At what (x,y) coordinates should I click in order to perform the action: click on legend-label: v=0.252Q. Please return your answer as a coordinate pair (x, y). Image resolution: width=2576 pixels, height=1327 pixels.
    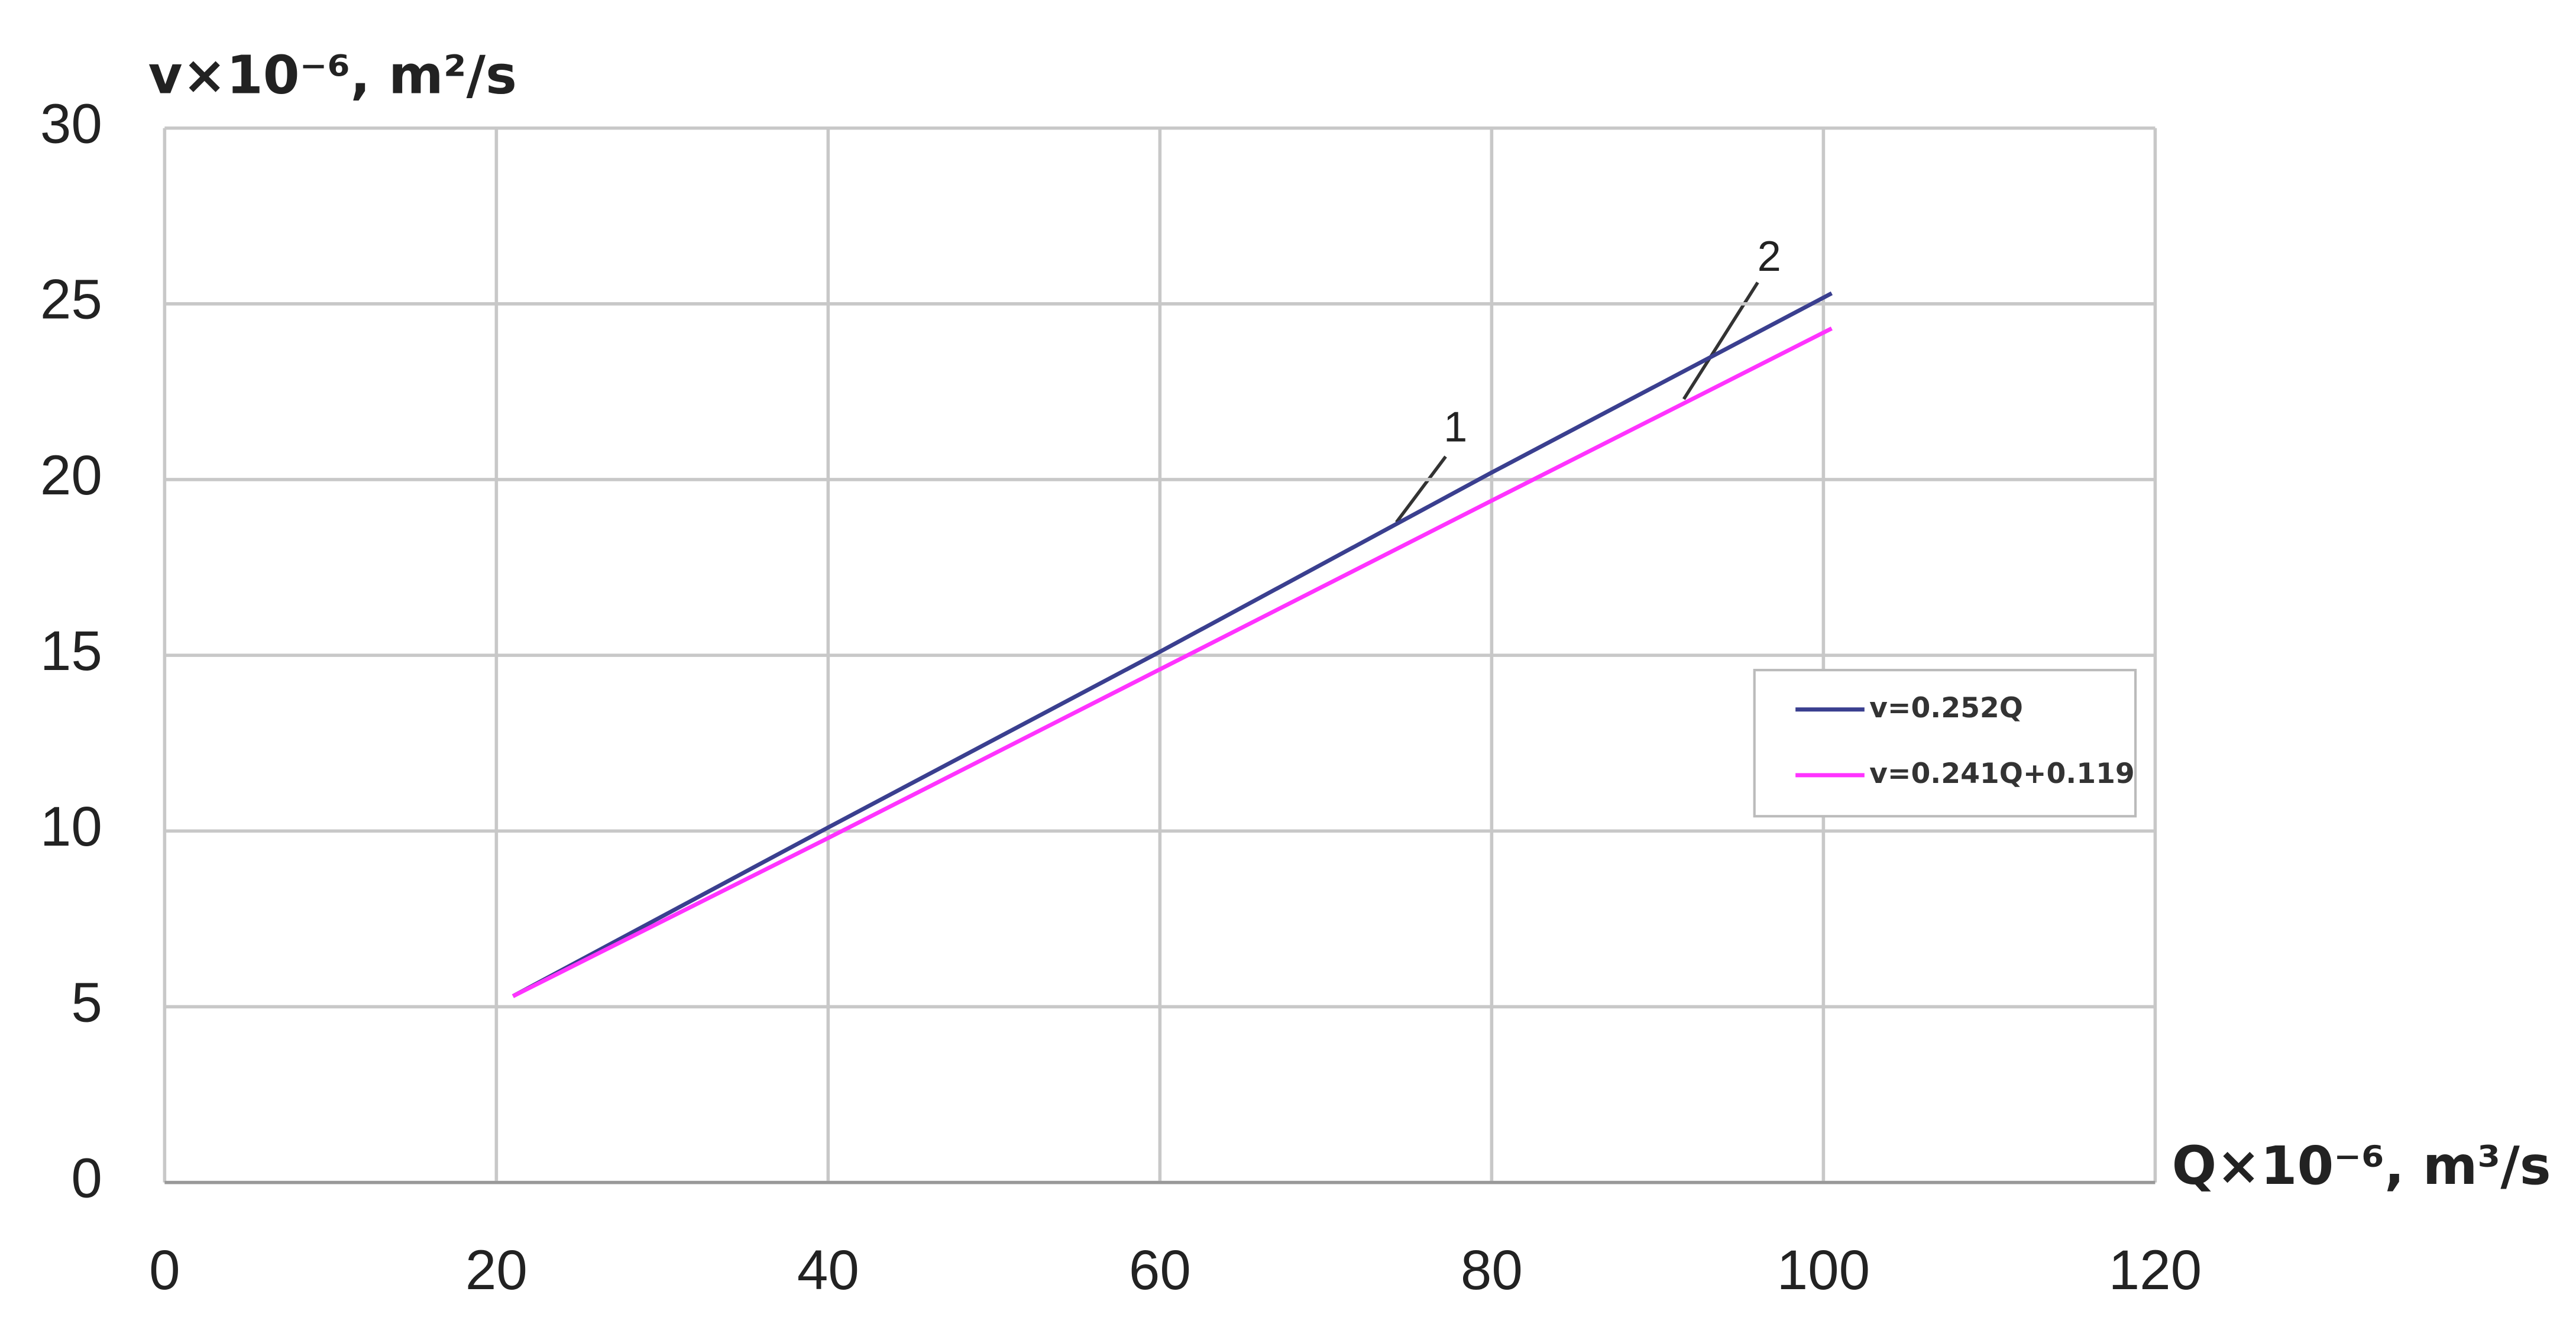
    Looking at the image, I should click on (1946, 708).